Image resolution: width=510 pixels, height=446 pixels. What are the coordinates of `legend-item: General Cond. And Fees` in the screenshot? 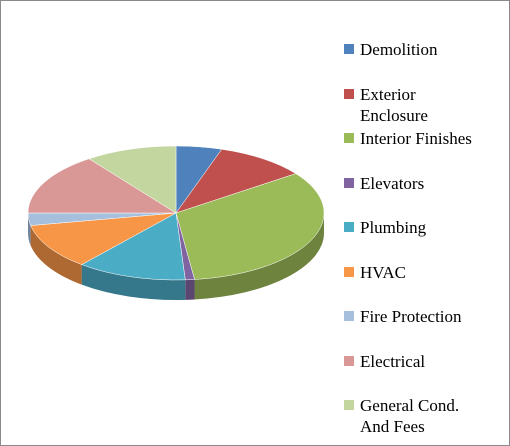 It's located at (412, 416).